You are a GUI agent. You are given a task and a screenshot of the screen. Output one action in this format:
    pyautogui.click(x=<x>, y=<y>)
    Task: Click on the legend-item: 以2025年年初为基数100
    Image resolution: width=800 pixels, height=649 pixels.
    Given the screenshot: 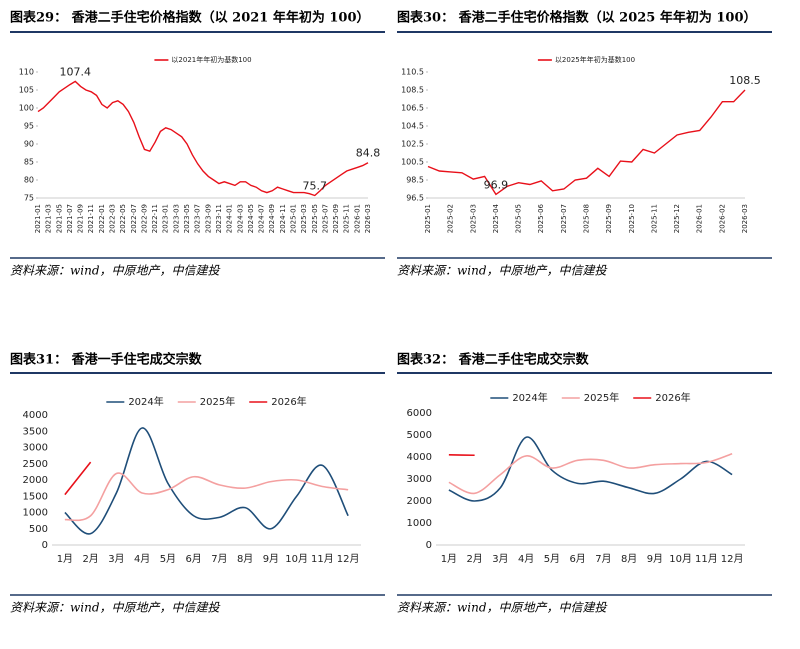 What is the action you would take?
    pyautogui.click(x=586, y=59)
    